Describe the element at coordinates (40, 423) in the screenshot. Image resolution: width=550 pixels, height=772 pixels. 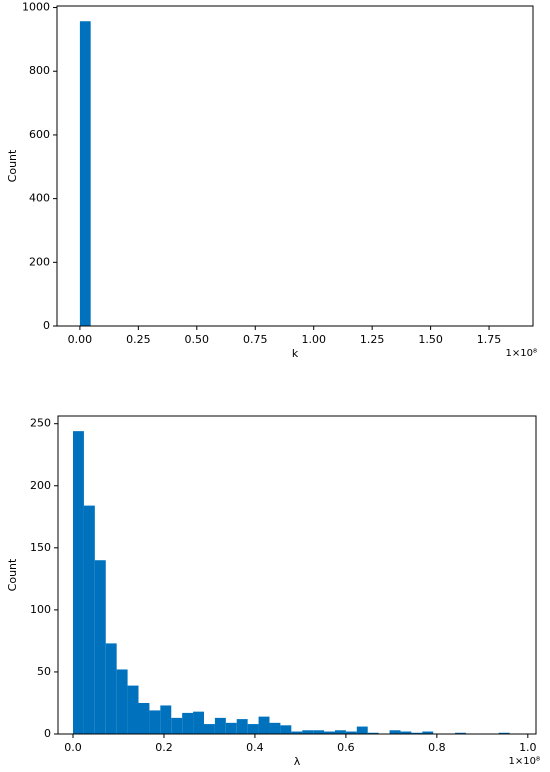
I see `y-tick-label: 250` at that location.